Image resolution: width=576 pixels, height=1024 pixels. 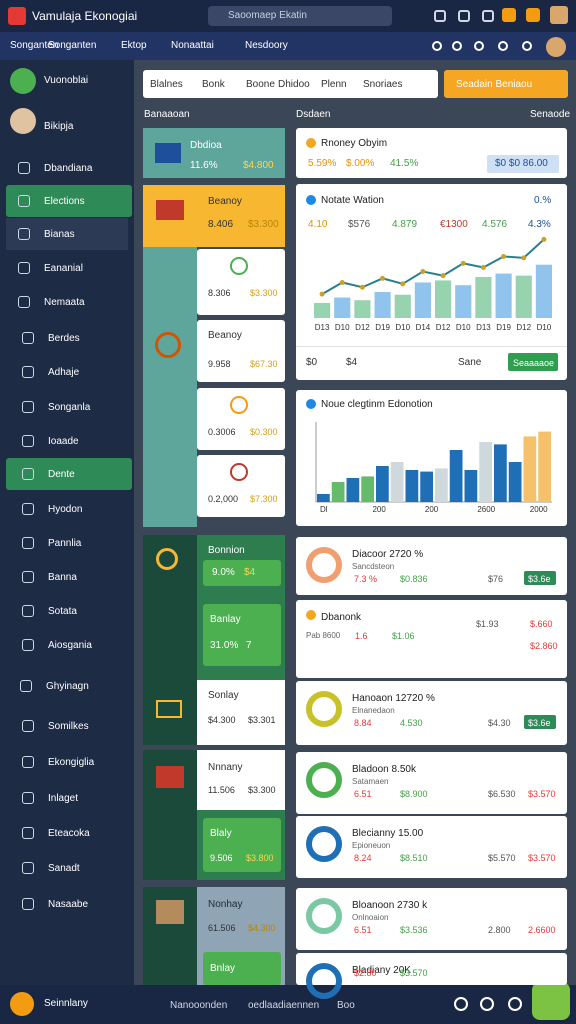 What do you see at coordinates (221, 224) in the screenshot?
I see `stat: 8.406` at bounding box center [221, 224].